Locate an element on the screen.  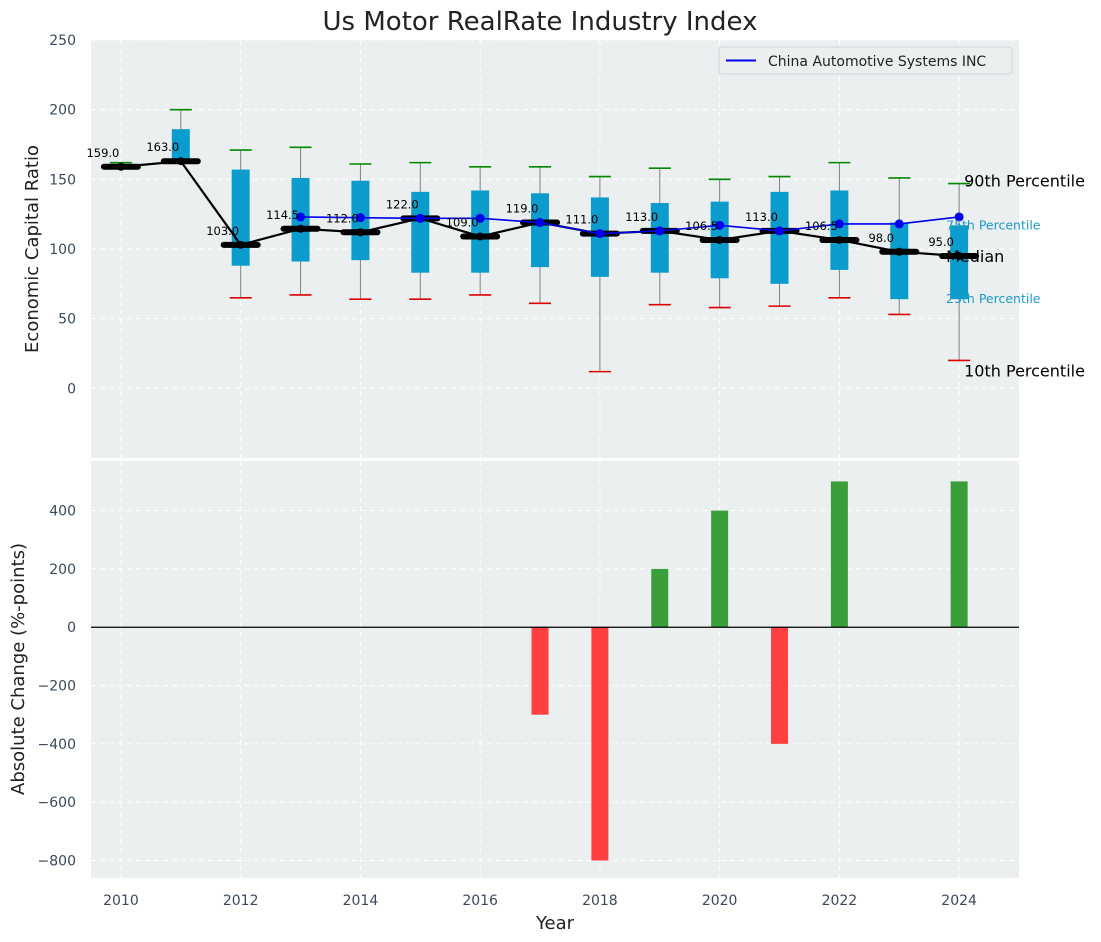
x-tick-label: 2016 is located at coordinates (480, 901).